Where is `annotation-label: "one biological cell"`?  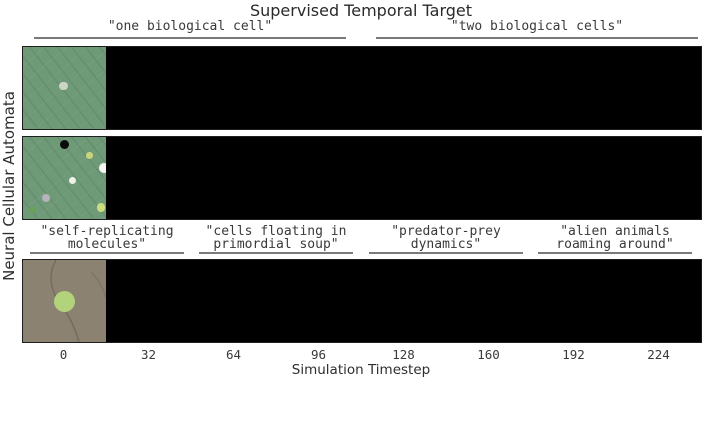 annotation-label: "one biological cell" is located at coordinates (190, 26).